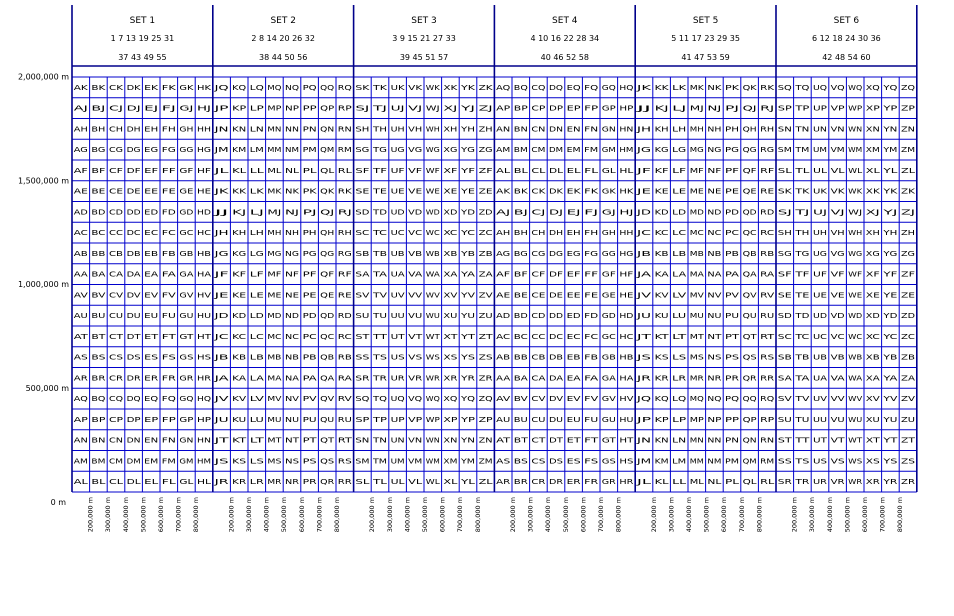 This screenshot has height=616, width=954. What do you see at coordinates (398, 192) in the screenshot?
I see `square-id-cell: UE` at bounding box center [398, 192].